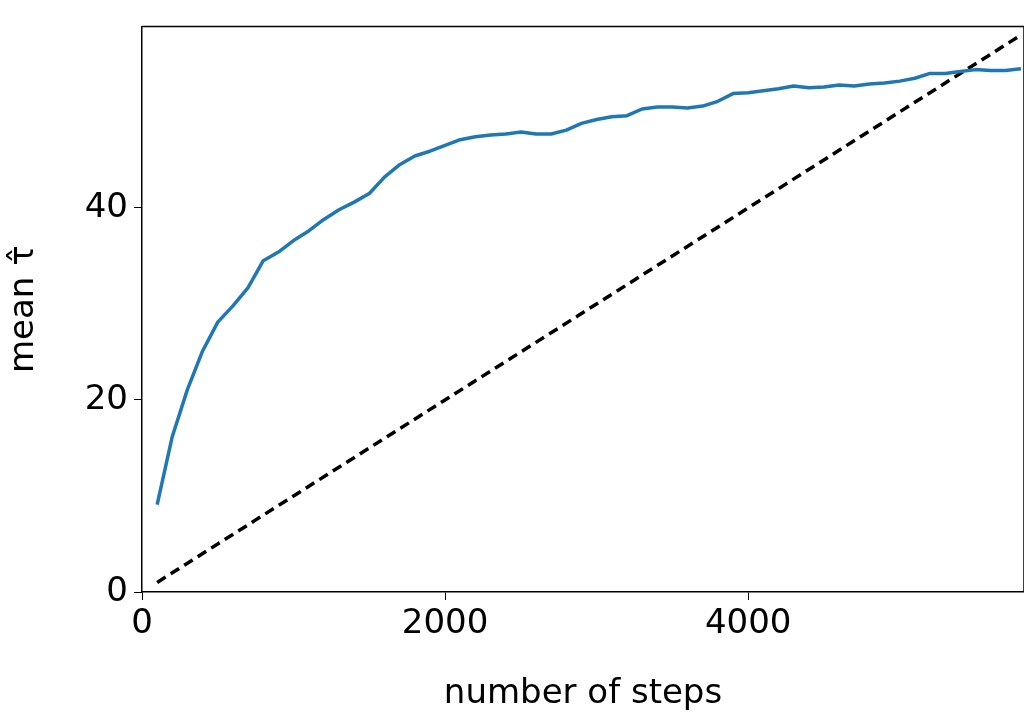 The width and height of the screenshot is (1024, 719). I want to click on y-tick-label: 20, so click(106, 396).